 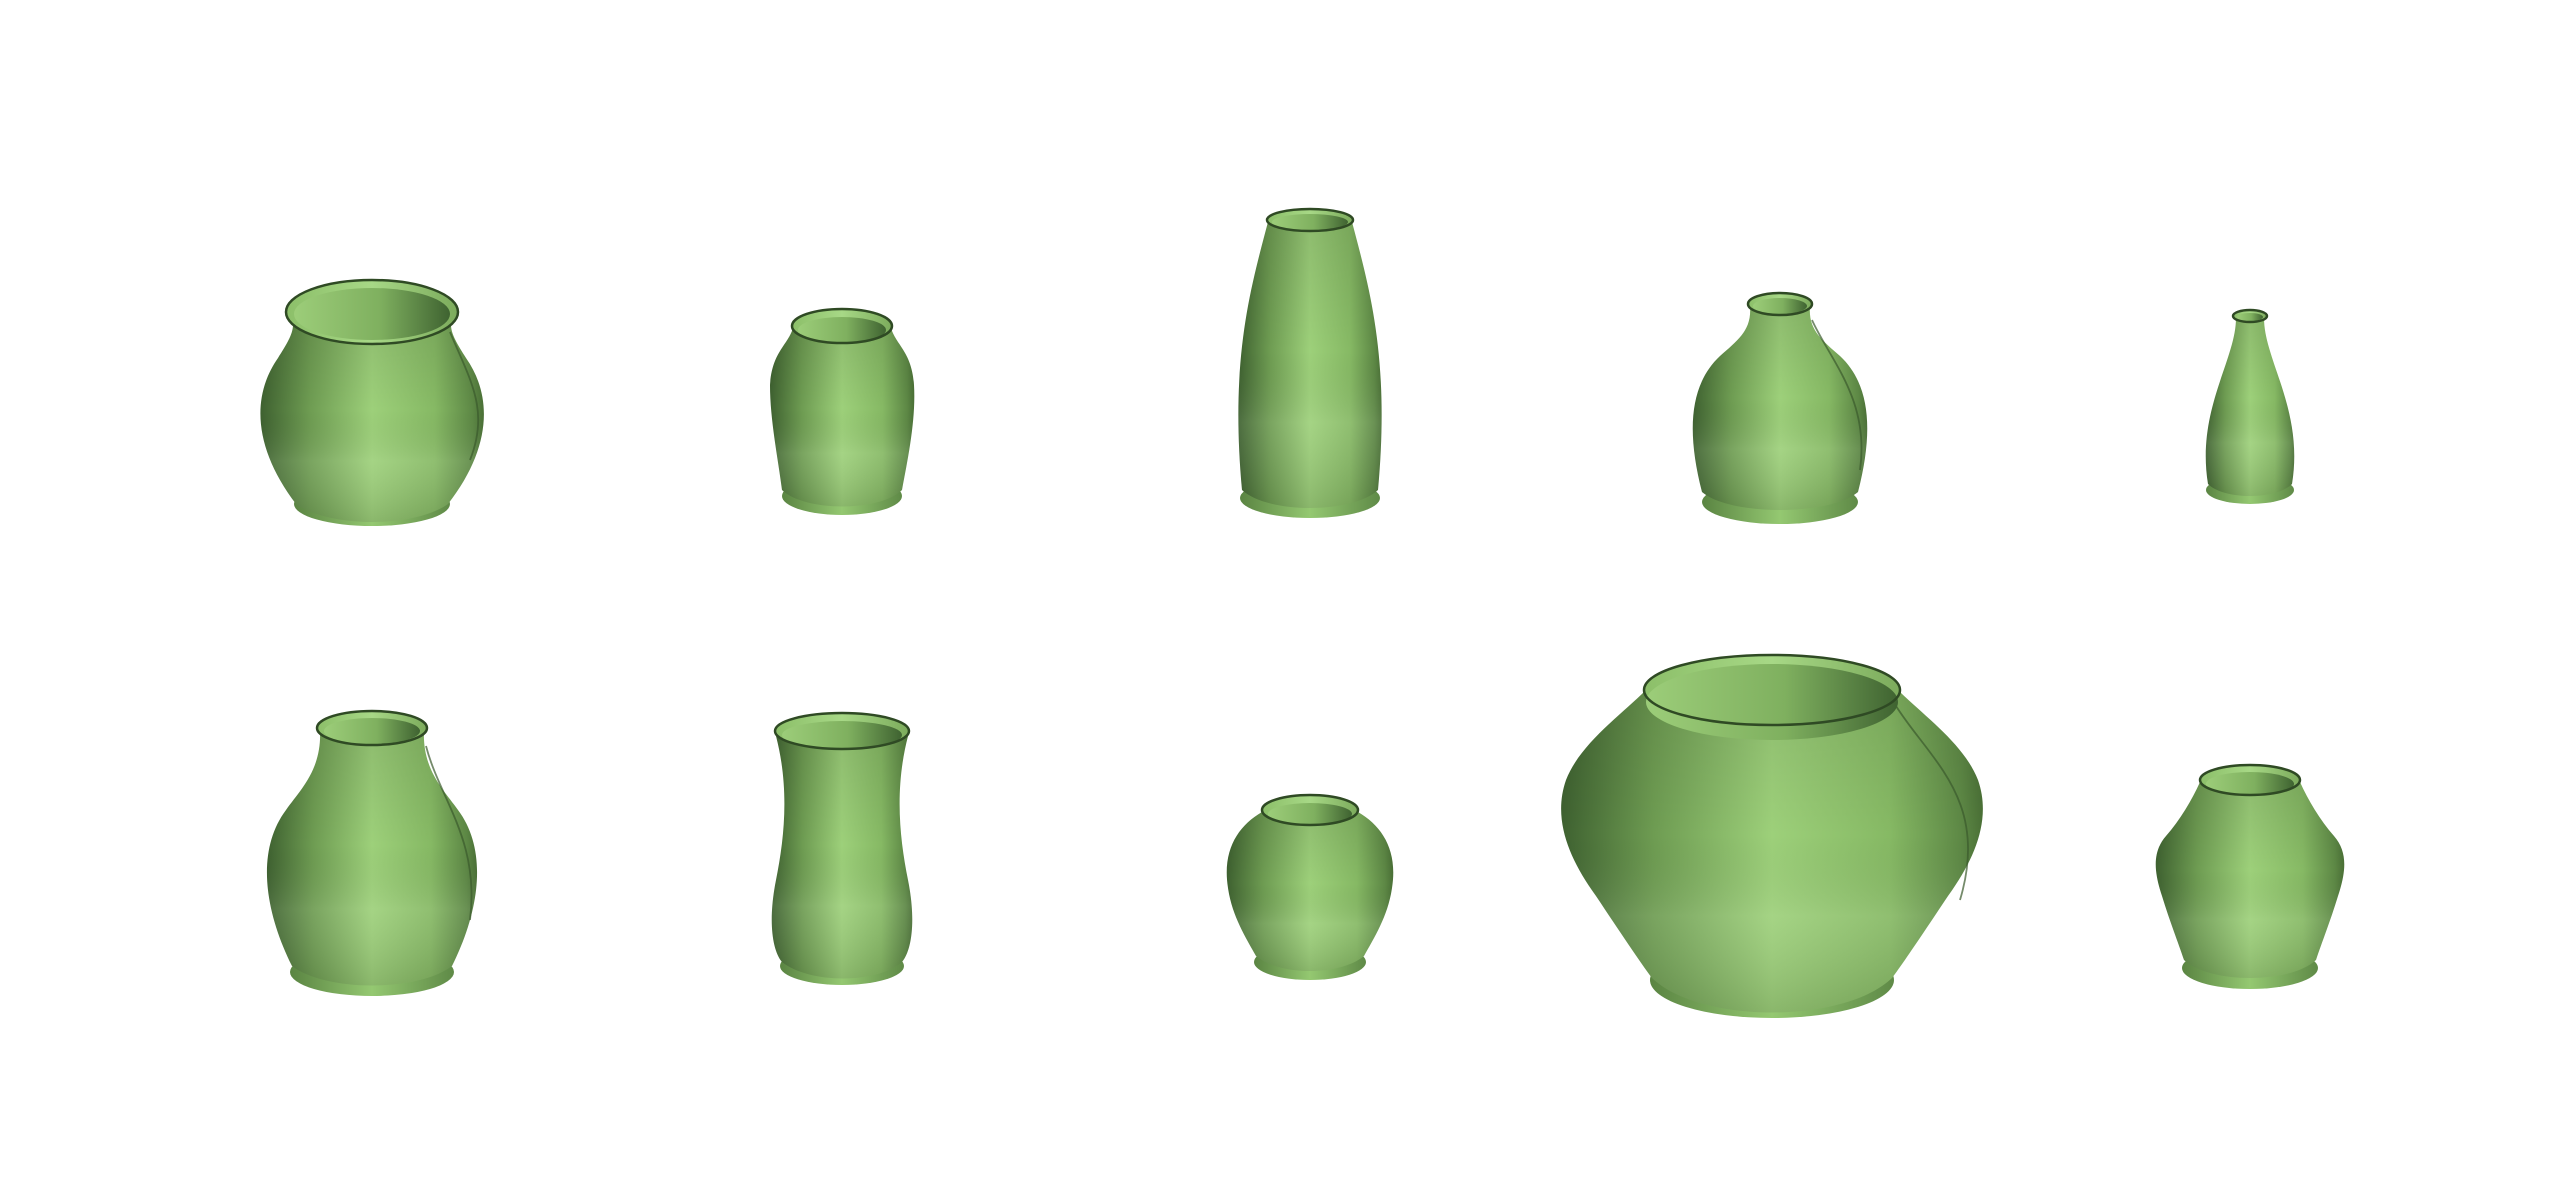 What do you see at coordinates (1780, 306) in the screenshot?
I see `vase-4-opening` at bounding box center [1780, 306].